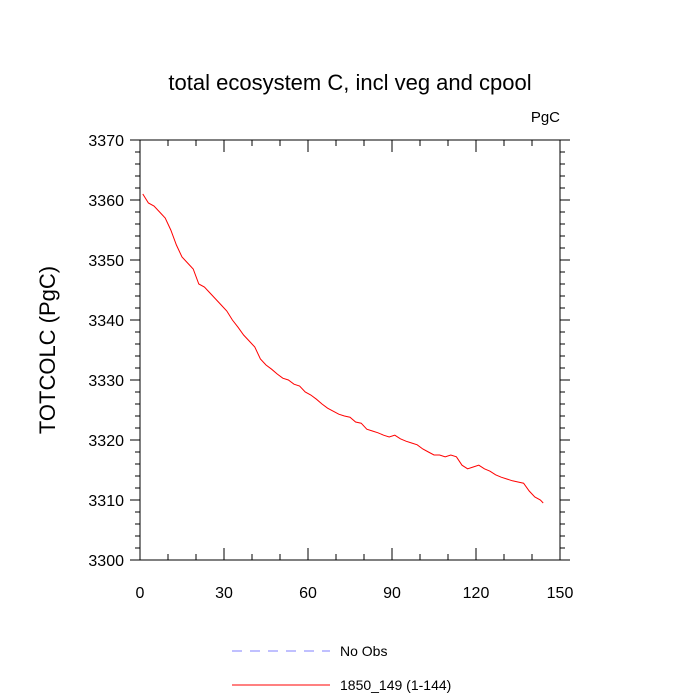 This screenshot has height=700, width=700. What do you see at coordinates (395, 685) in the screenshot?
I see `legend-label-1: 1850_149 (1-144)` at bounding box center [395, 685].